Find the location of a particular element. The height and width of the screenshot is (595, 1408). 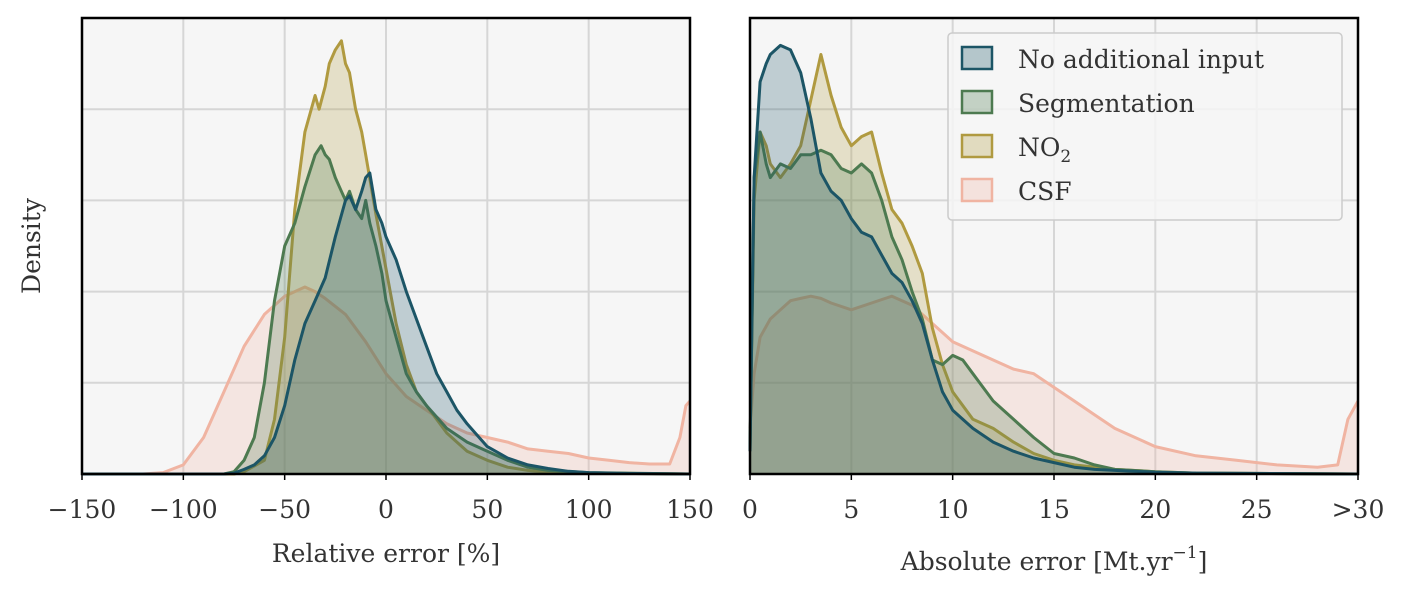

legend-entry-segmentation: Segmentation is located at coordinates (1077, 103).